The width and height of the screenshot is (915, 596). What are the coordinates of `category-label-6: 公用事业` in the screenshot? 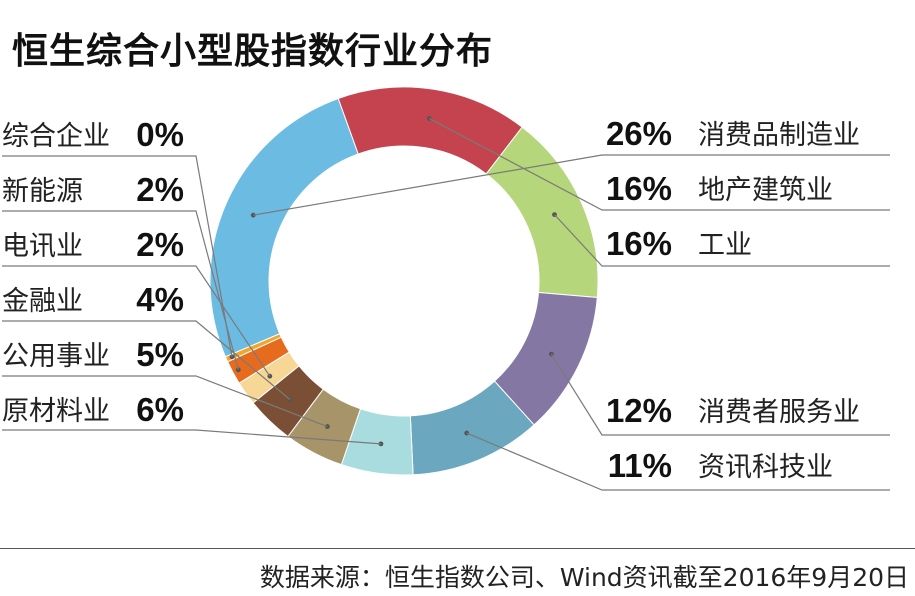 It's located at (56, 356).